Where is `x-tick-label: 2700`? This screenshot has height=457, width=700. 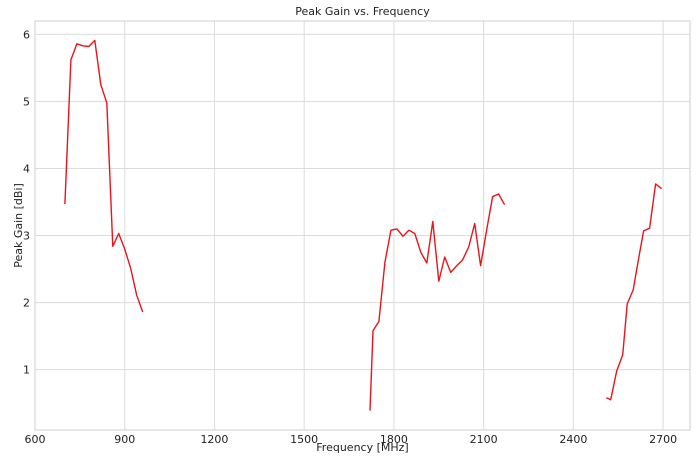 x-tick-label: 2700 is located at coordinates (663, 439).